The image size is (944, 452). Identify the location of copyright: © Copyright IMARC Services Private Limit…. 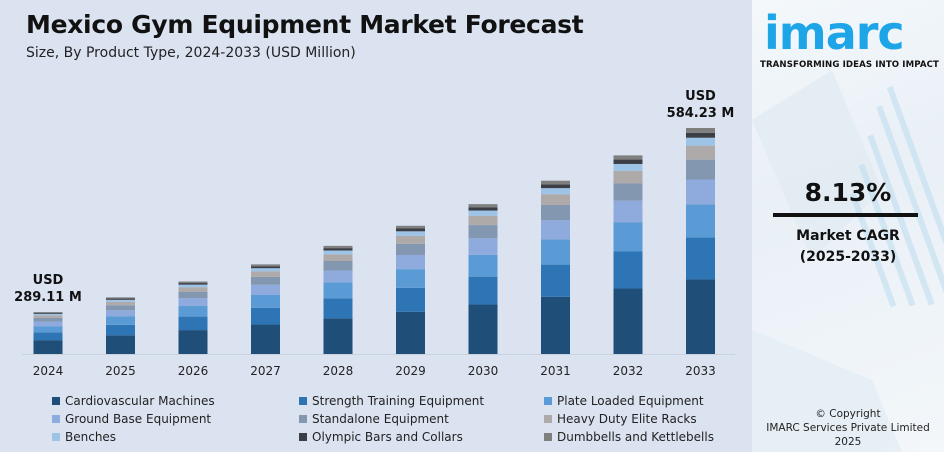
(848, 428).